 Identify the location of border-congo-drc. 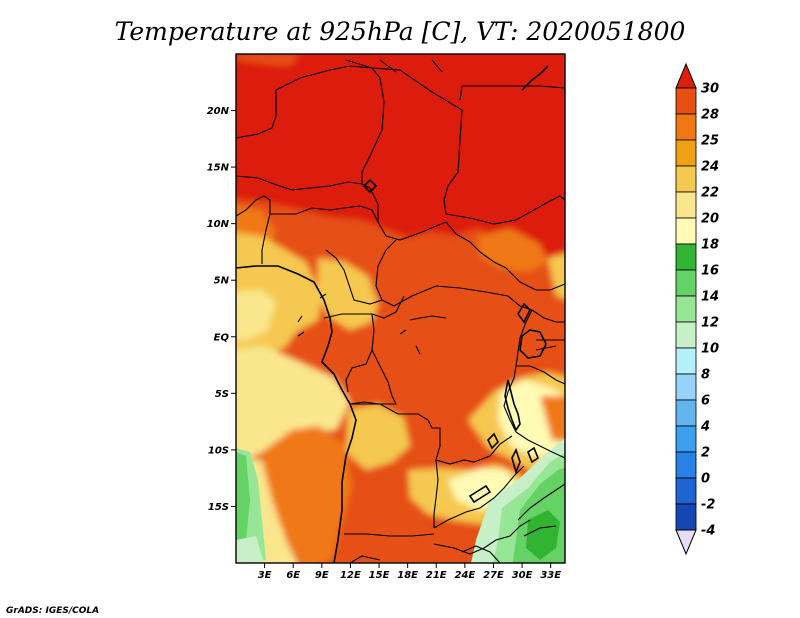
(377, 350).